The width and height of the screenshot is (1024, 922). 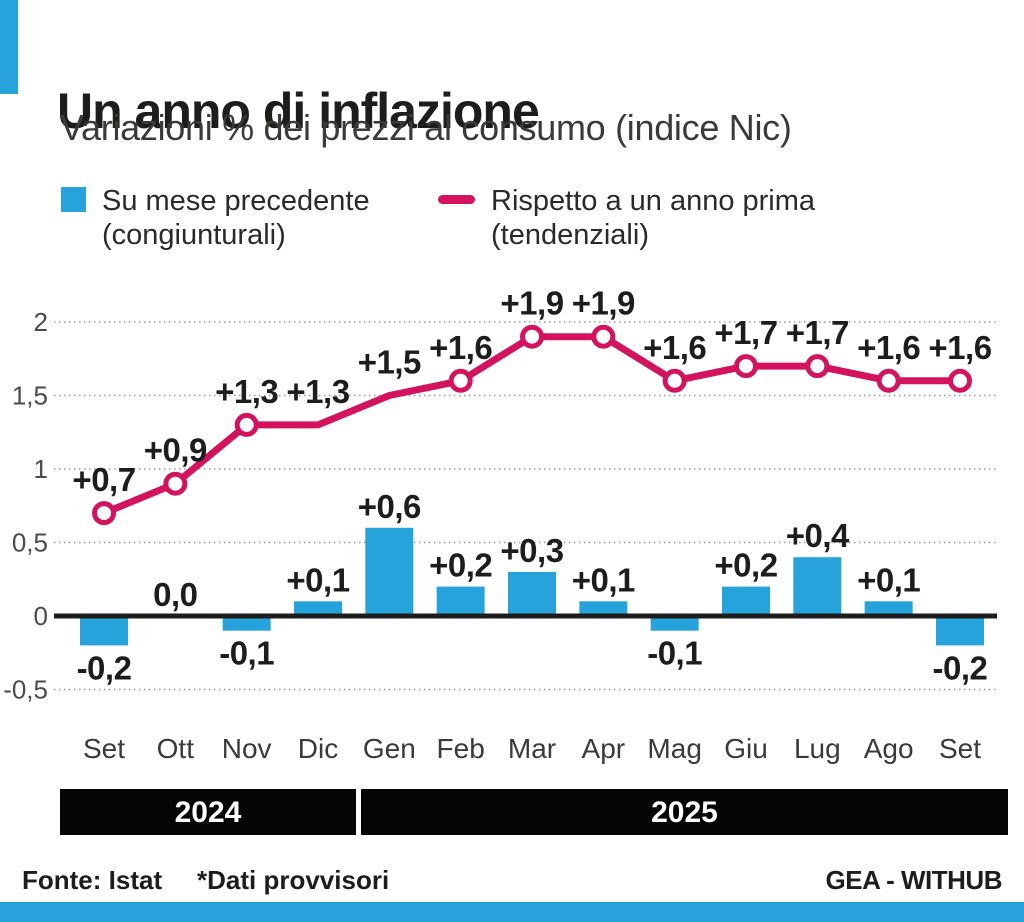 What do you see at coordinates (389, 362) in the screenshot?
I see `line-value-label: +1,5` at bounding box center [389, 362].